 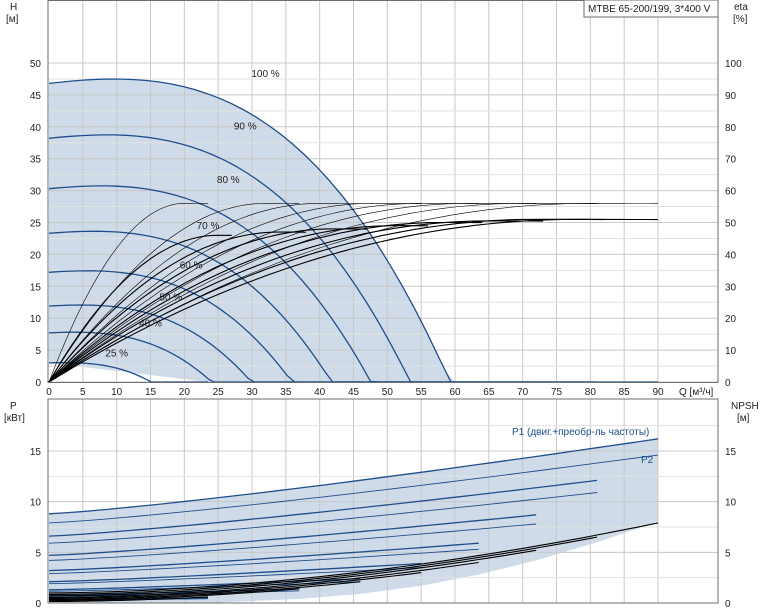 I want to click on x-tick-label: 25, so click(x=219, y=392).